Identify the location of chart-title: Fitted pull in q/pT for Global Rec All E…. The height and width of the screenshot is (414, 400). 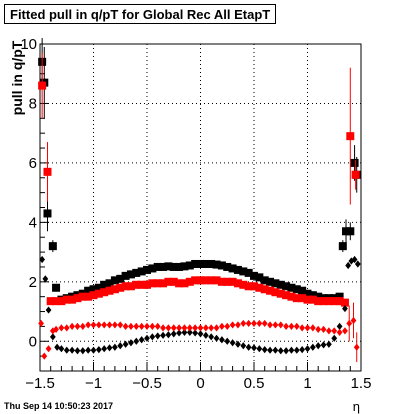
(140, 14).